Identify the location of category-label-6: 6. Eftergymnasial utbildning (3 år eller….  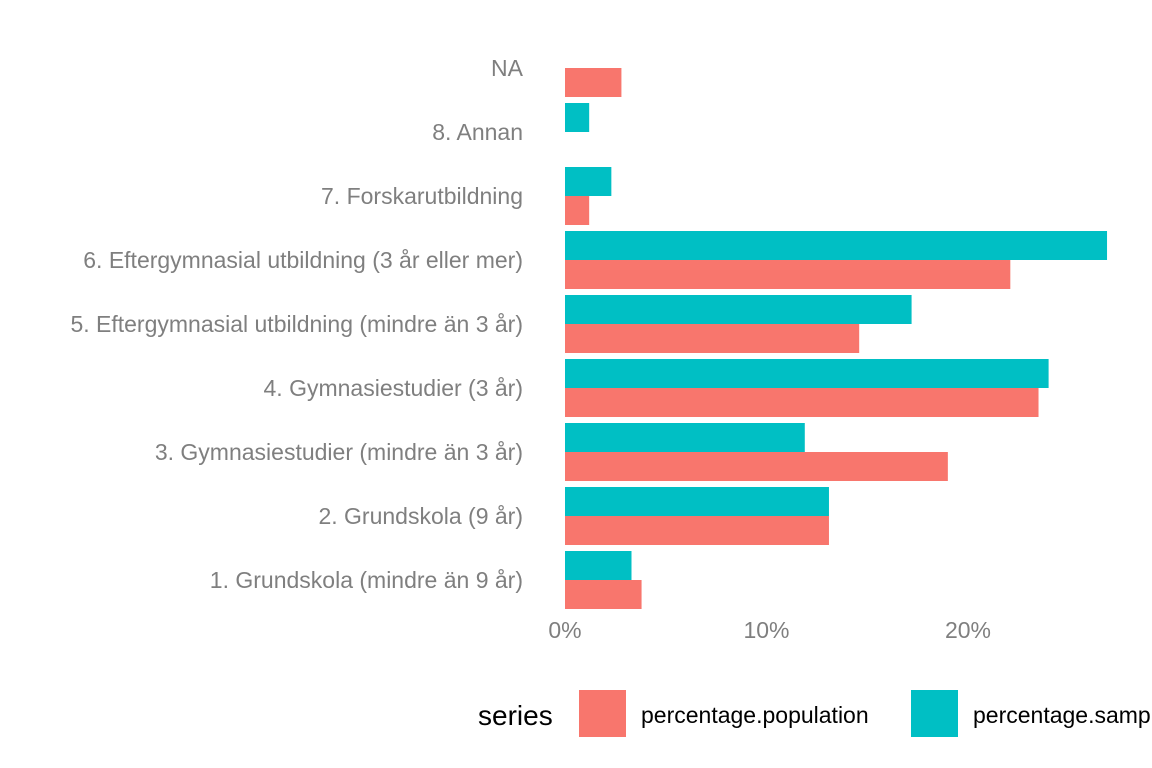
(303, 260).